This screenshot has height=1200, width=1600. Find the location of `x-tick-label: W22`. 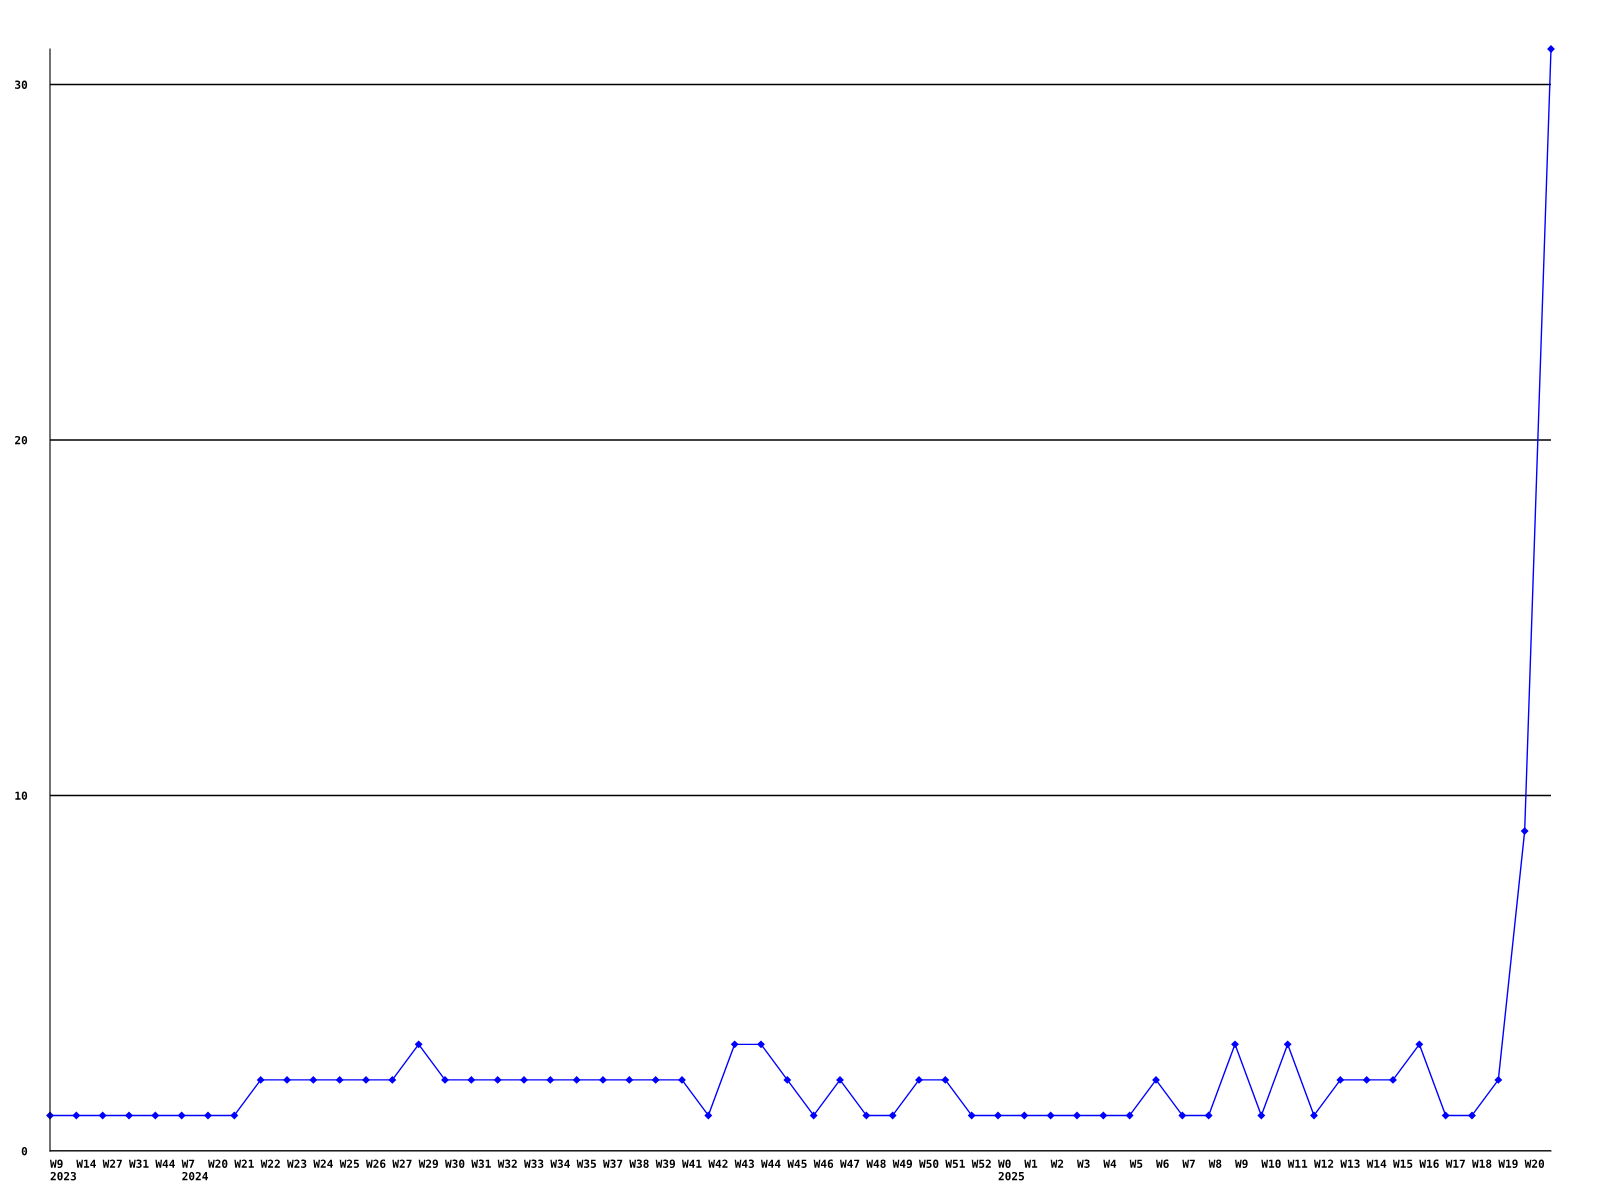

x-tick-label: W22 is located at coordinates (270, 1163).